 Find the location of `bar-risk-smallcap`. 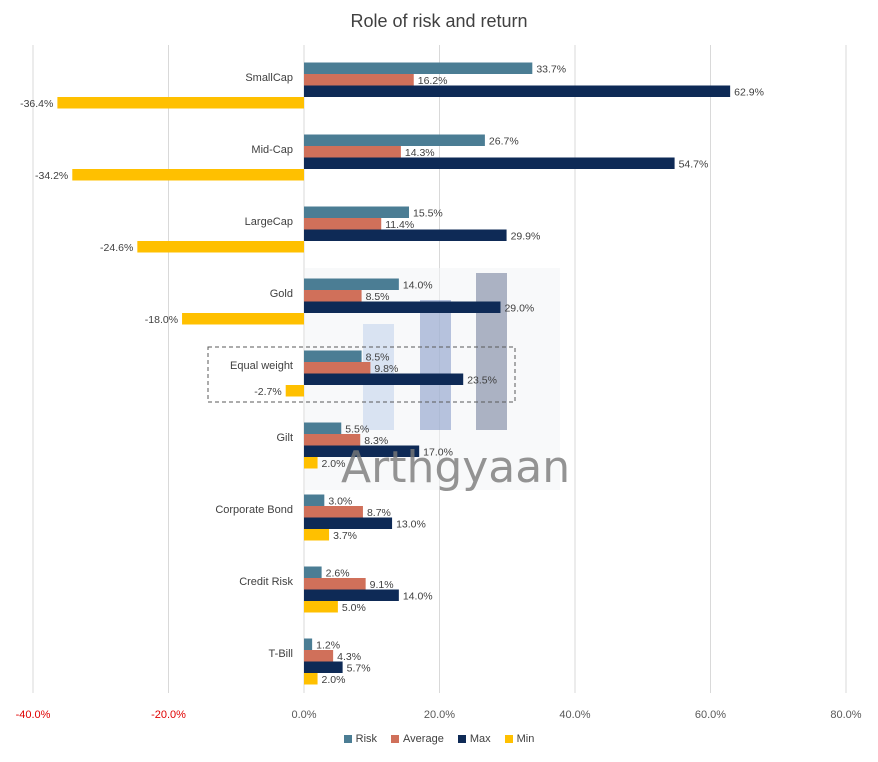

bar-risk-smallcap is located at coordinates (418, 68).